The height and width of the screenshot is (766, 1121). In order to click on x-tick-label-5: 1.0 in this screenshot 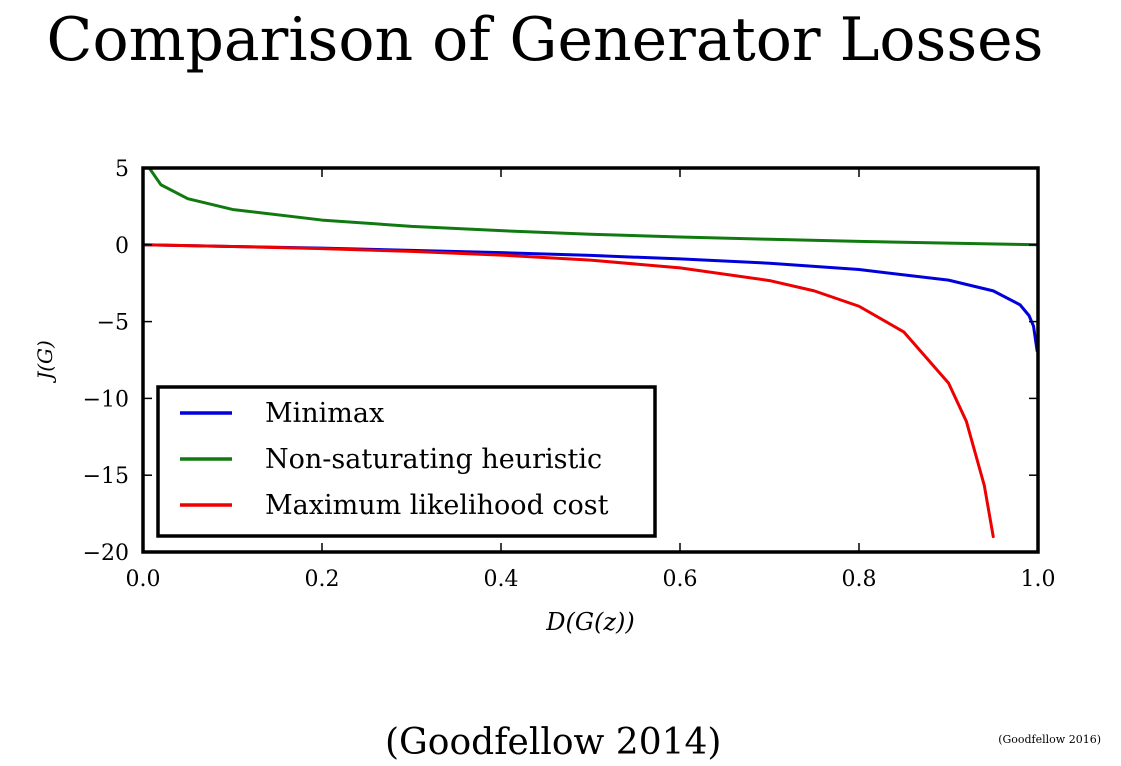, I will do `click(1038, 579)`.